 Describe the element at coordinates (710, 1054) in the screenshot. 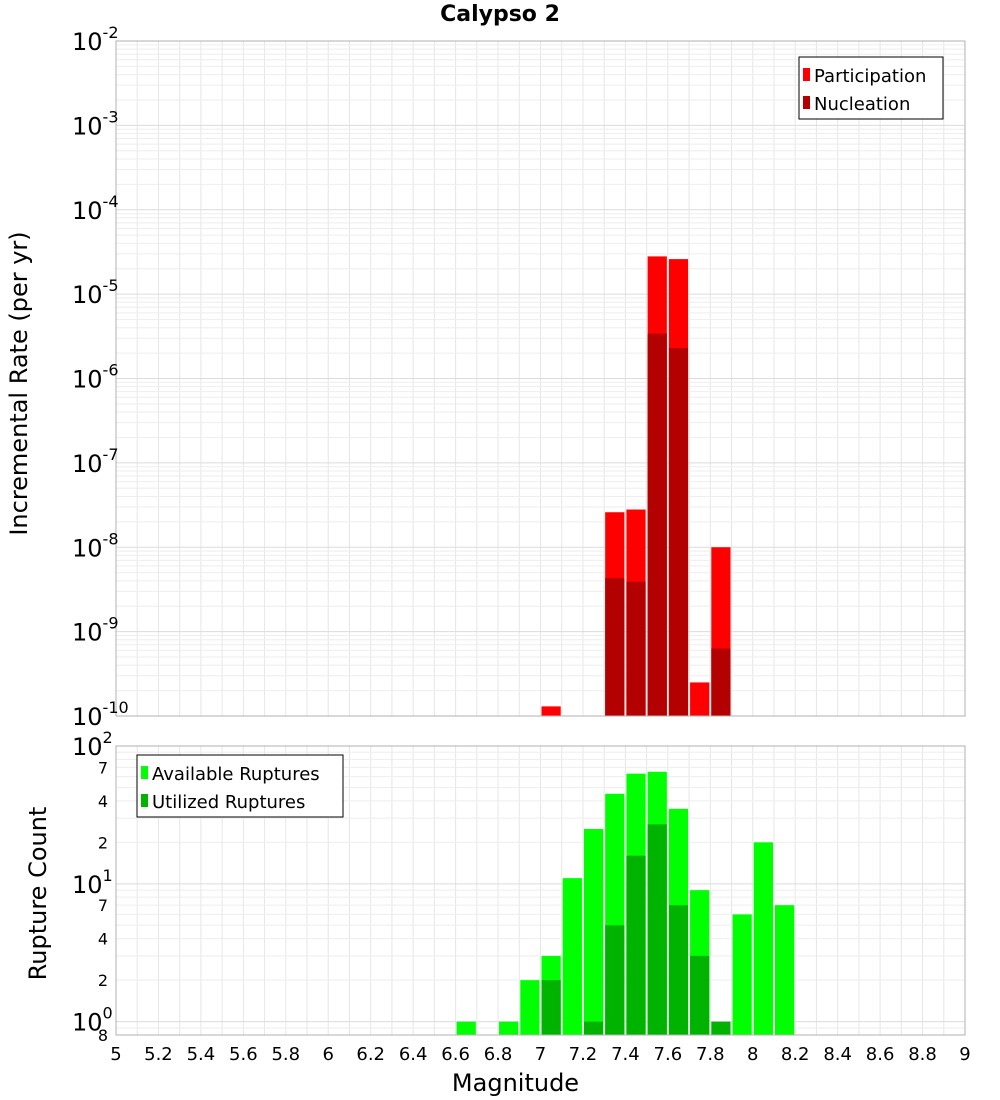

I see `x-tick-label: 7.8` at that location.